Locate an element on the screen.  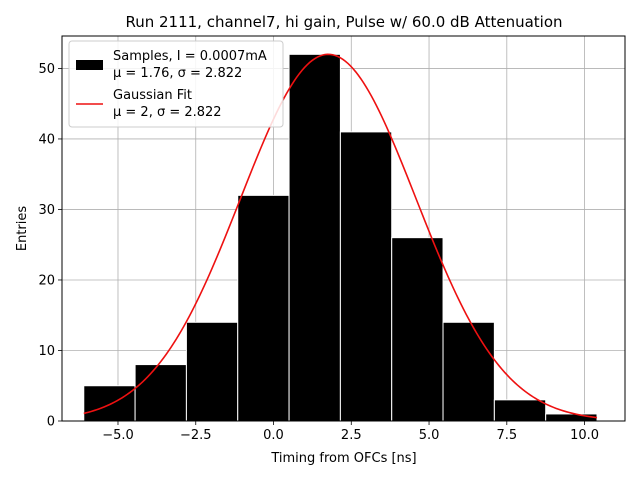
y-tick-label: 50 is located at coordinates (46, 69).